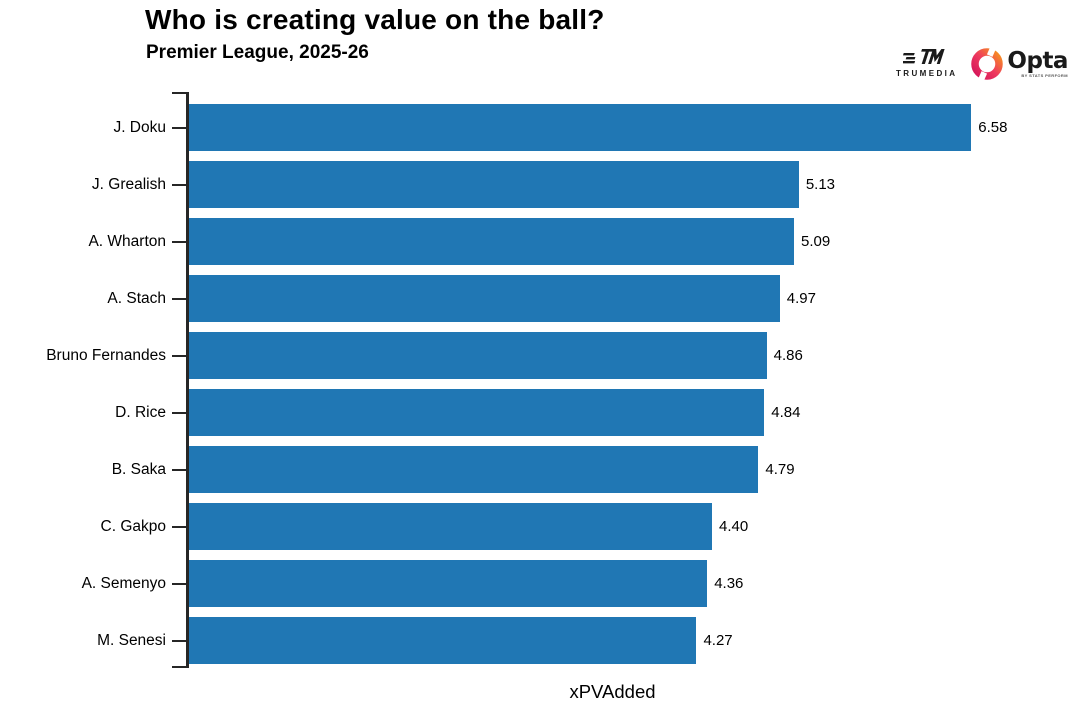 This screenshot has height=726, width=1088. I want to click on bar-zone: 4.79, so click(615, 469).